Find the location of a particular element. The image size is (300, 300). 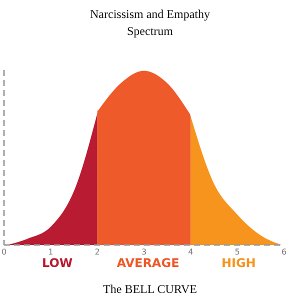

chart-title: Narcissism and Empathy Spectrum is located at coordinates (150, 23).